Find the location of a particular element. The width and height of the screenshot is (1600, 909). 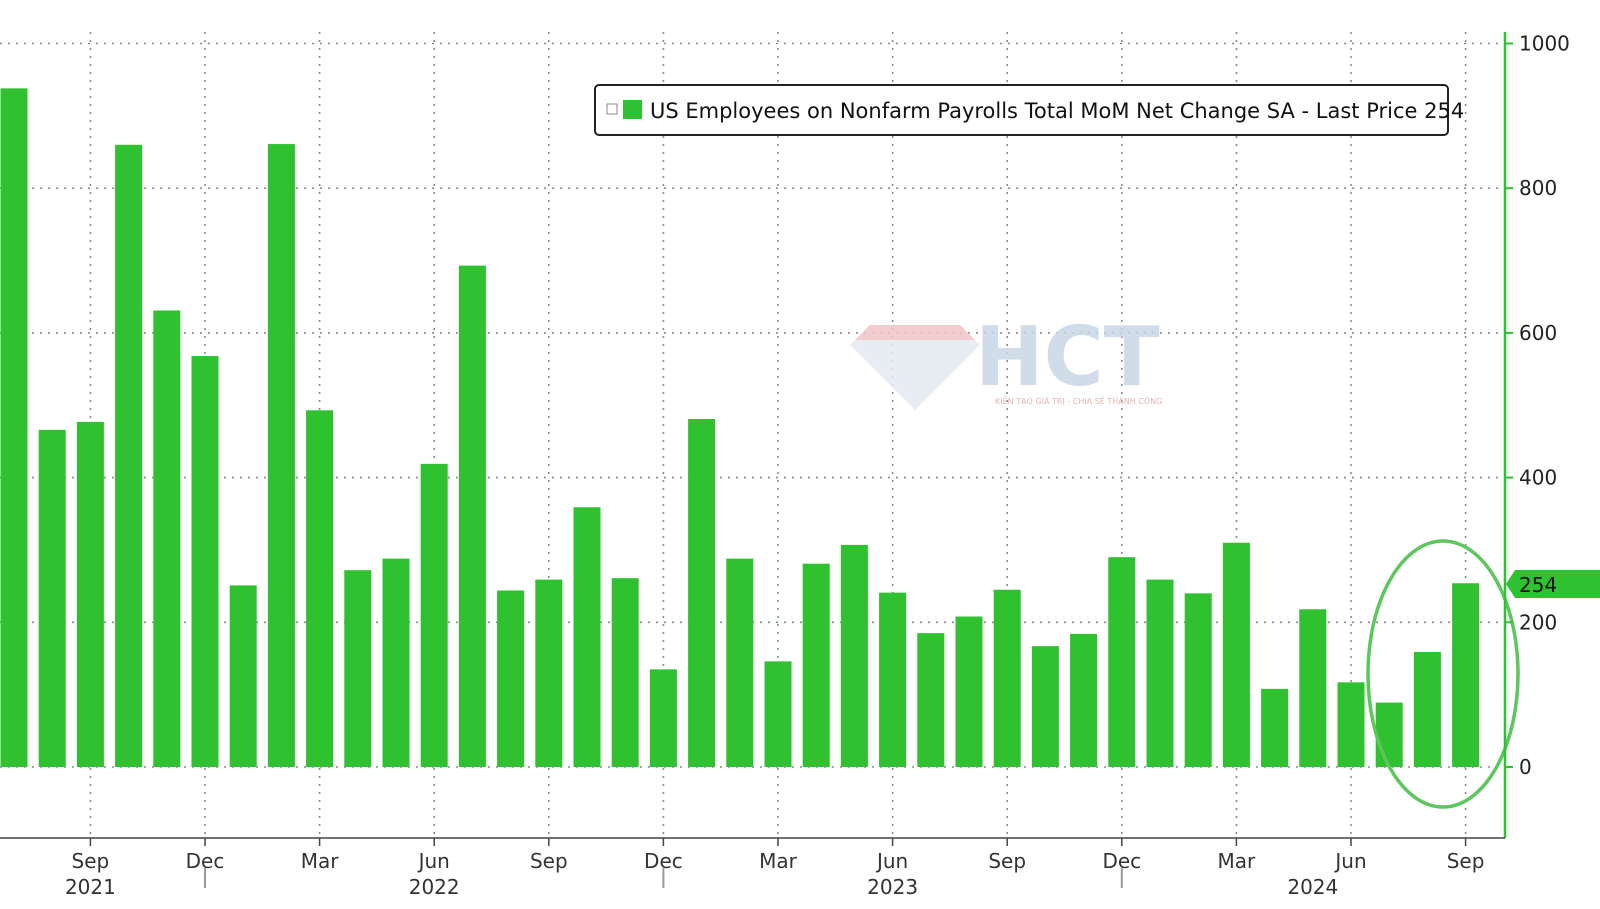

legend-collapse-icon is located at coordinates (612, 109).